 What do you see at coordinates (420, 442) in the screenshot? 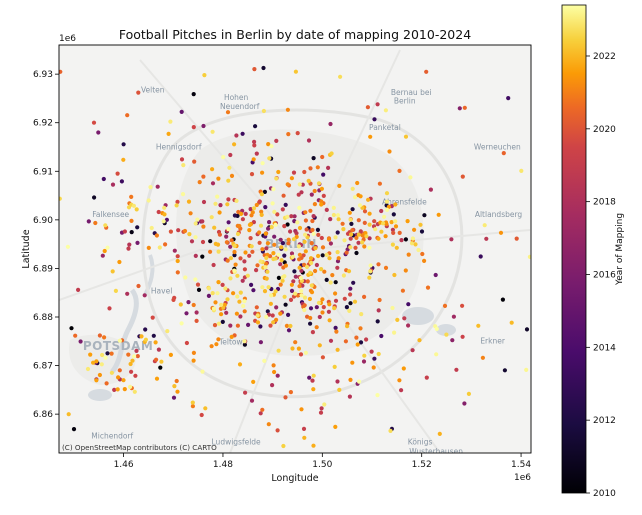
I see `place-label: Königs` at bounding box center [420, 442].